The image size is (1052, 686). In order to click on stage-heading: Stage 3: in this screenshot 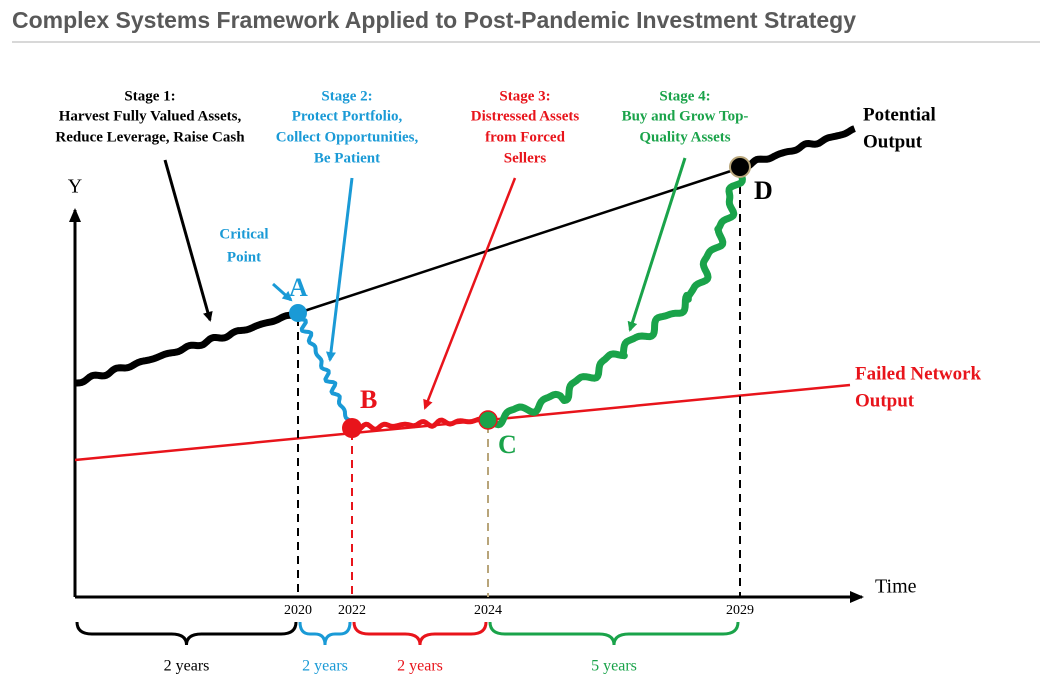, I will do `click(524, 96)`.